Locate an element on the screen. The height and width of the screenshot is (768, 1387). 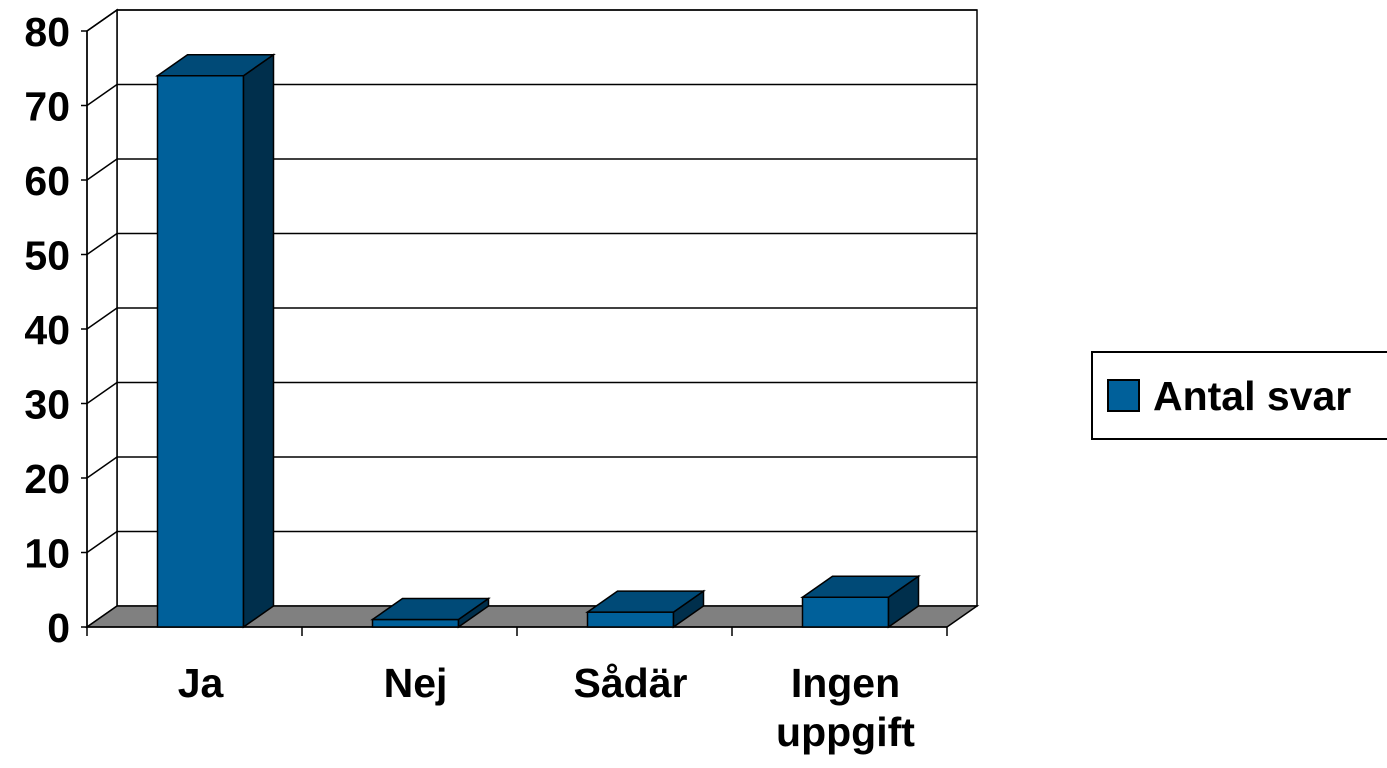
x-category-label: Nej is located at coordinates (416, 683).